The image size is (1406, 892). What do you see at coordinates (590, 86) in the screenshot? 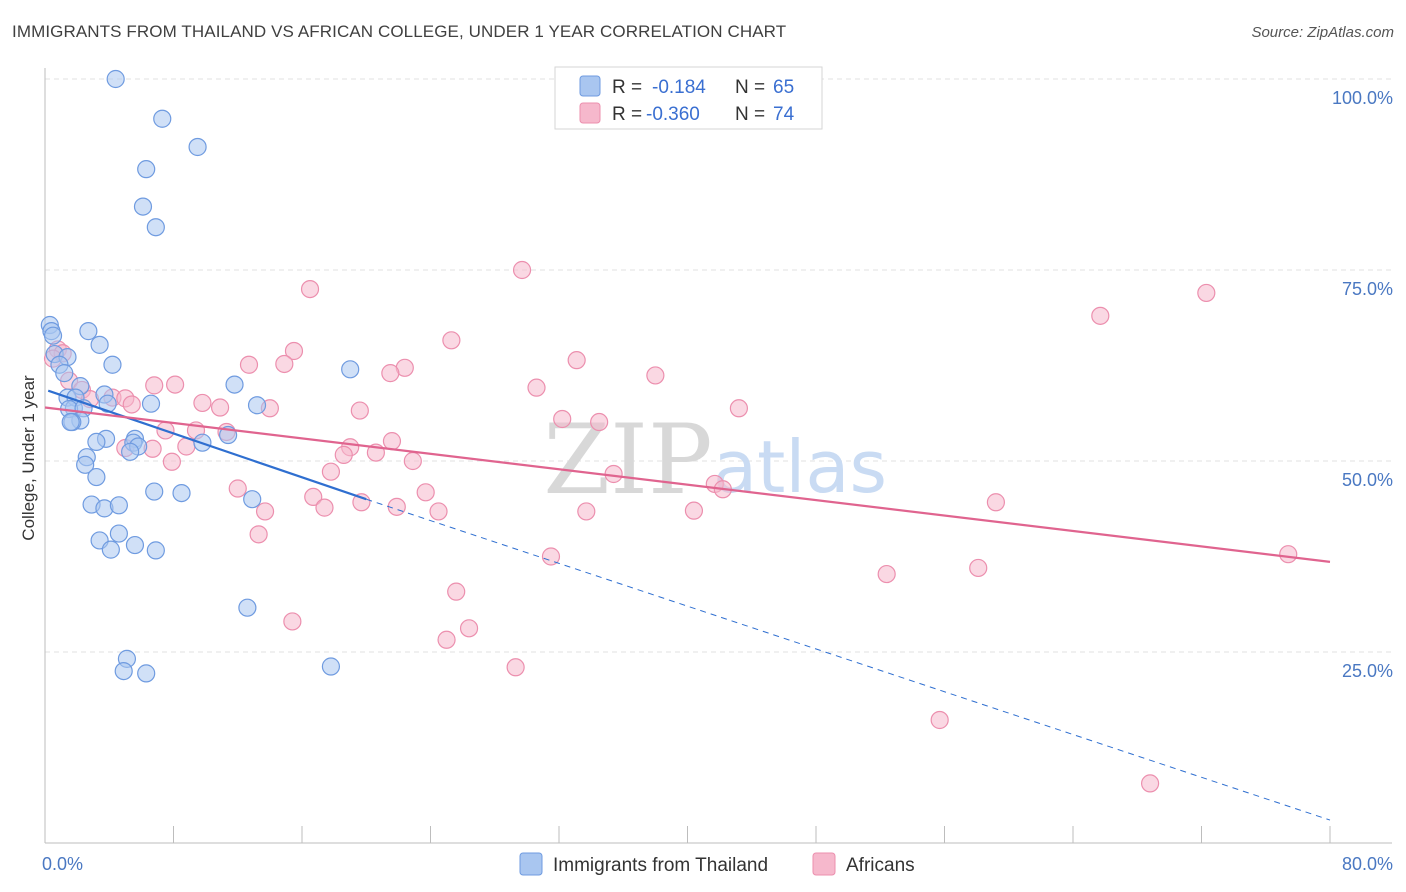
I see `legend-swatch-thailand` at bounding box center [590, 86].